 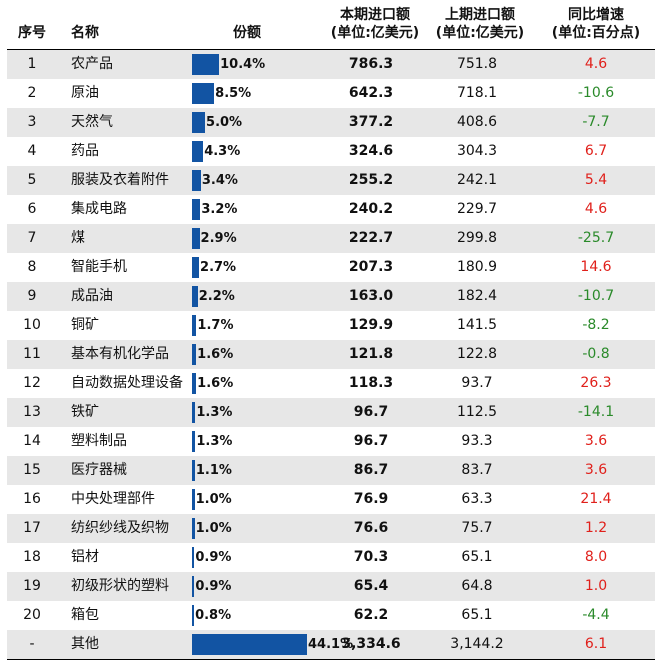 What do you see at coordinates (331, 296) in the screenshot?
I see `table-row: 9 成品油 2.2% 163.0 182.4 -10.7` at bounding box center [331, 296].